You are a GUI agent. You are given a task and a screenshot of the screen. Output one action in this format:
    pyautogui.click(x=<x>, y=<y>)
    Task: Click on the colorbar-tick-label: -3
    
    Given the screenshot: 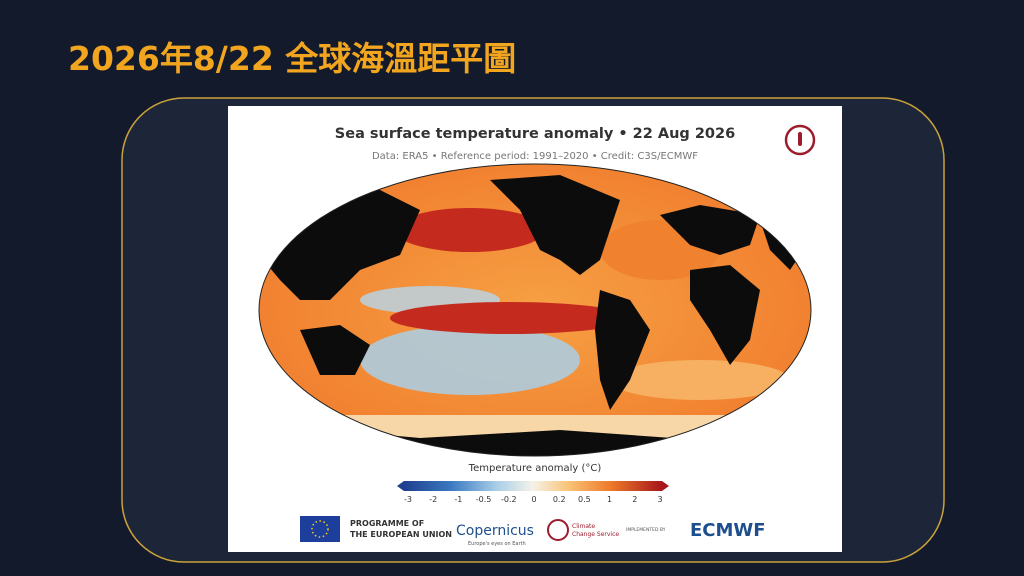 What is the action you would take?
    pyautogui.click(x=408, y=499)
    